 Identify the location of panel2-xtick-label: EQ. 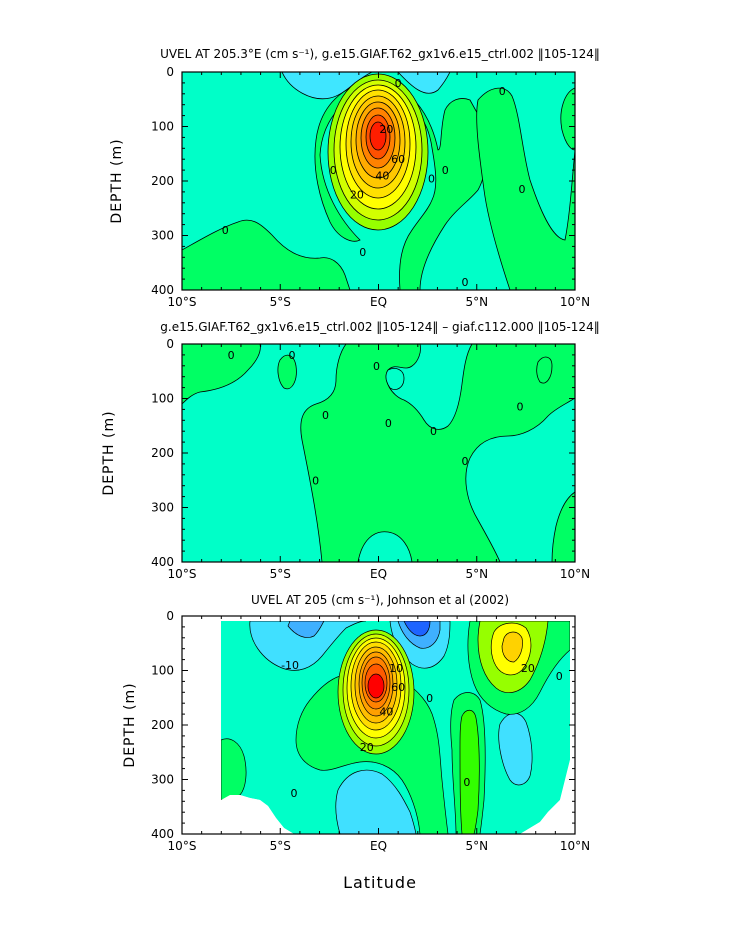
(378, 574).